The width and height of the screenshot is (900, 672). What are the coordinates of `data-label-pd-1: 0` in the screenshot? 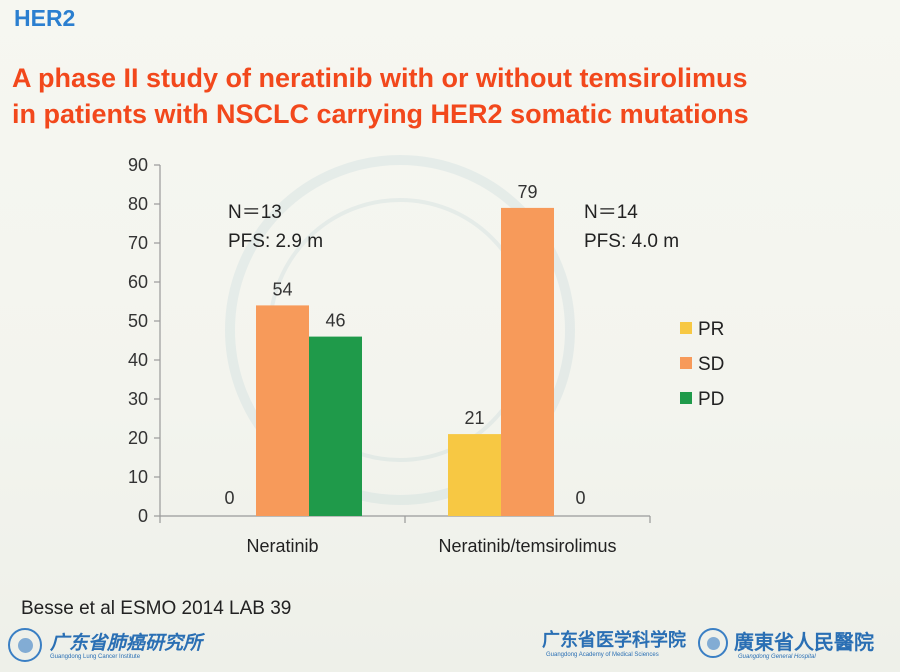 It's located at (580, 498).